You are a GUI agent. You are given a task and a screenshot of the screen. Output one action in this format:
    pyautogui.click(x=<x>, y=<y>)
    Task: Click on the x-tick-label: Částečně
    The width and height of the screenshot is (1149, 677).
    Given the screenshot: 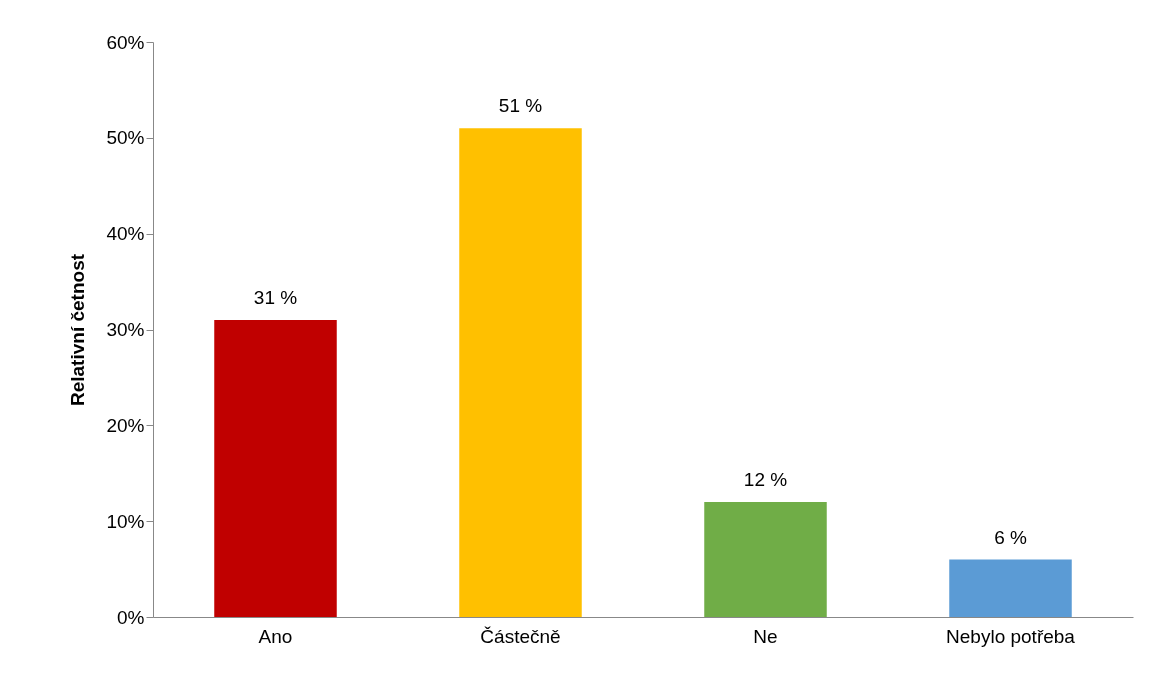 What is the action you would take?
    pyautogui.click(x=520, y=636)
    